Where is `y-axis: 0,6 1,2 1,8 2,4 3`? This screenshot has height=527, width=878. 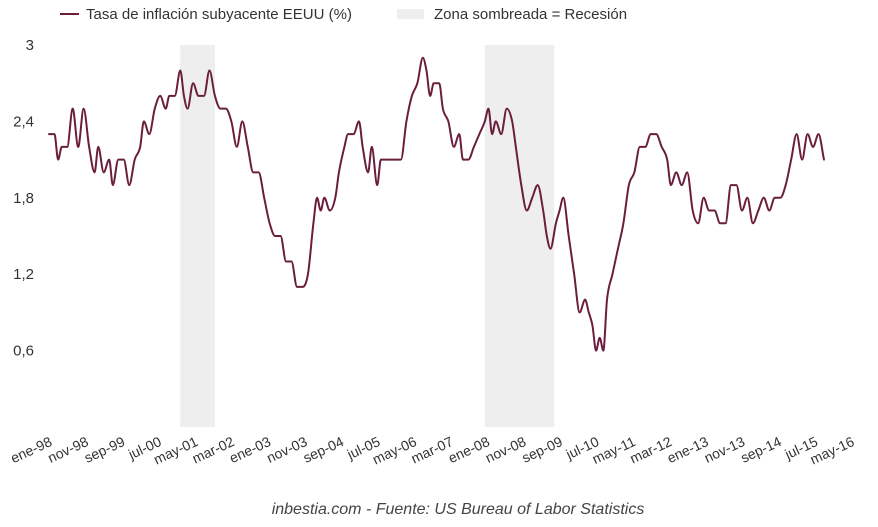 y-axis: 0,6 1,2 1,8 2,4 3 is located at coordinates (23, 198).